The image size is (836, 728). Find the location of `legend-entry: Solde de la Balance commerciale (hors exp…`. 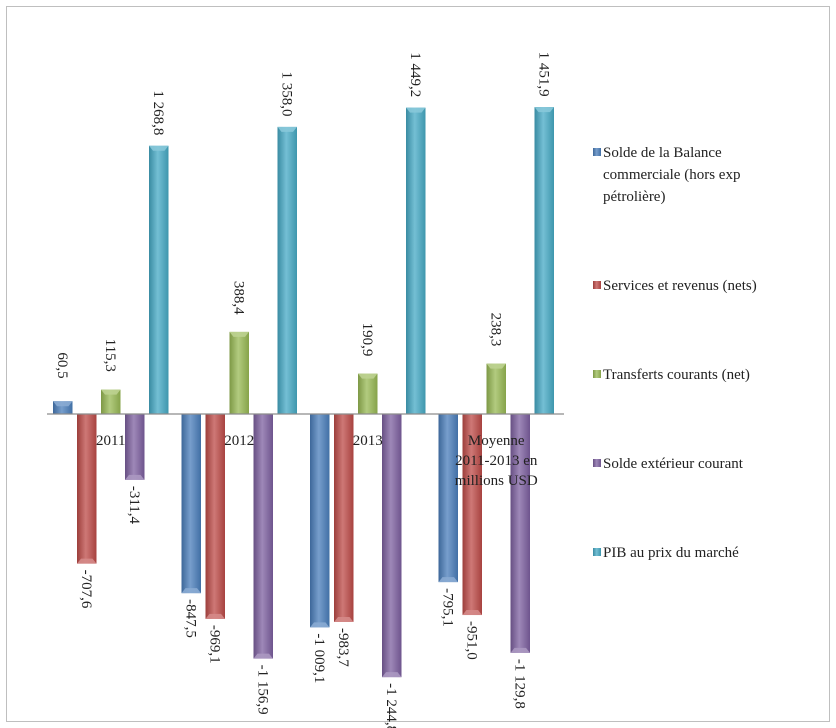

legend-entry: Solde de la Balance commerciale (hors exp… is located at coordinates (671, 175).